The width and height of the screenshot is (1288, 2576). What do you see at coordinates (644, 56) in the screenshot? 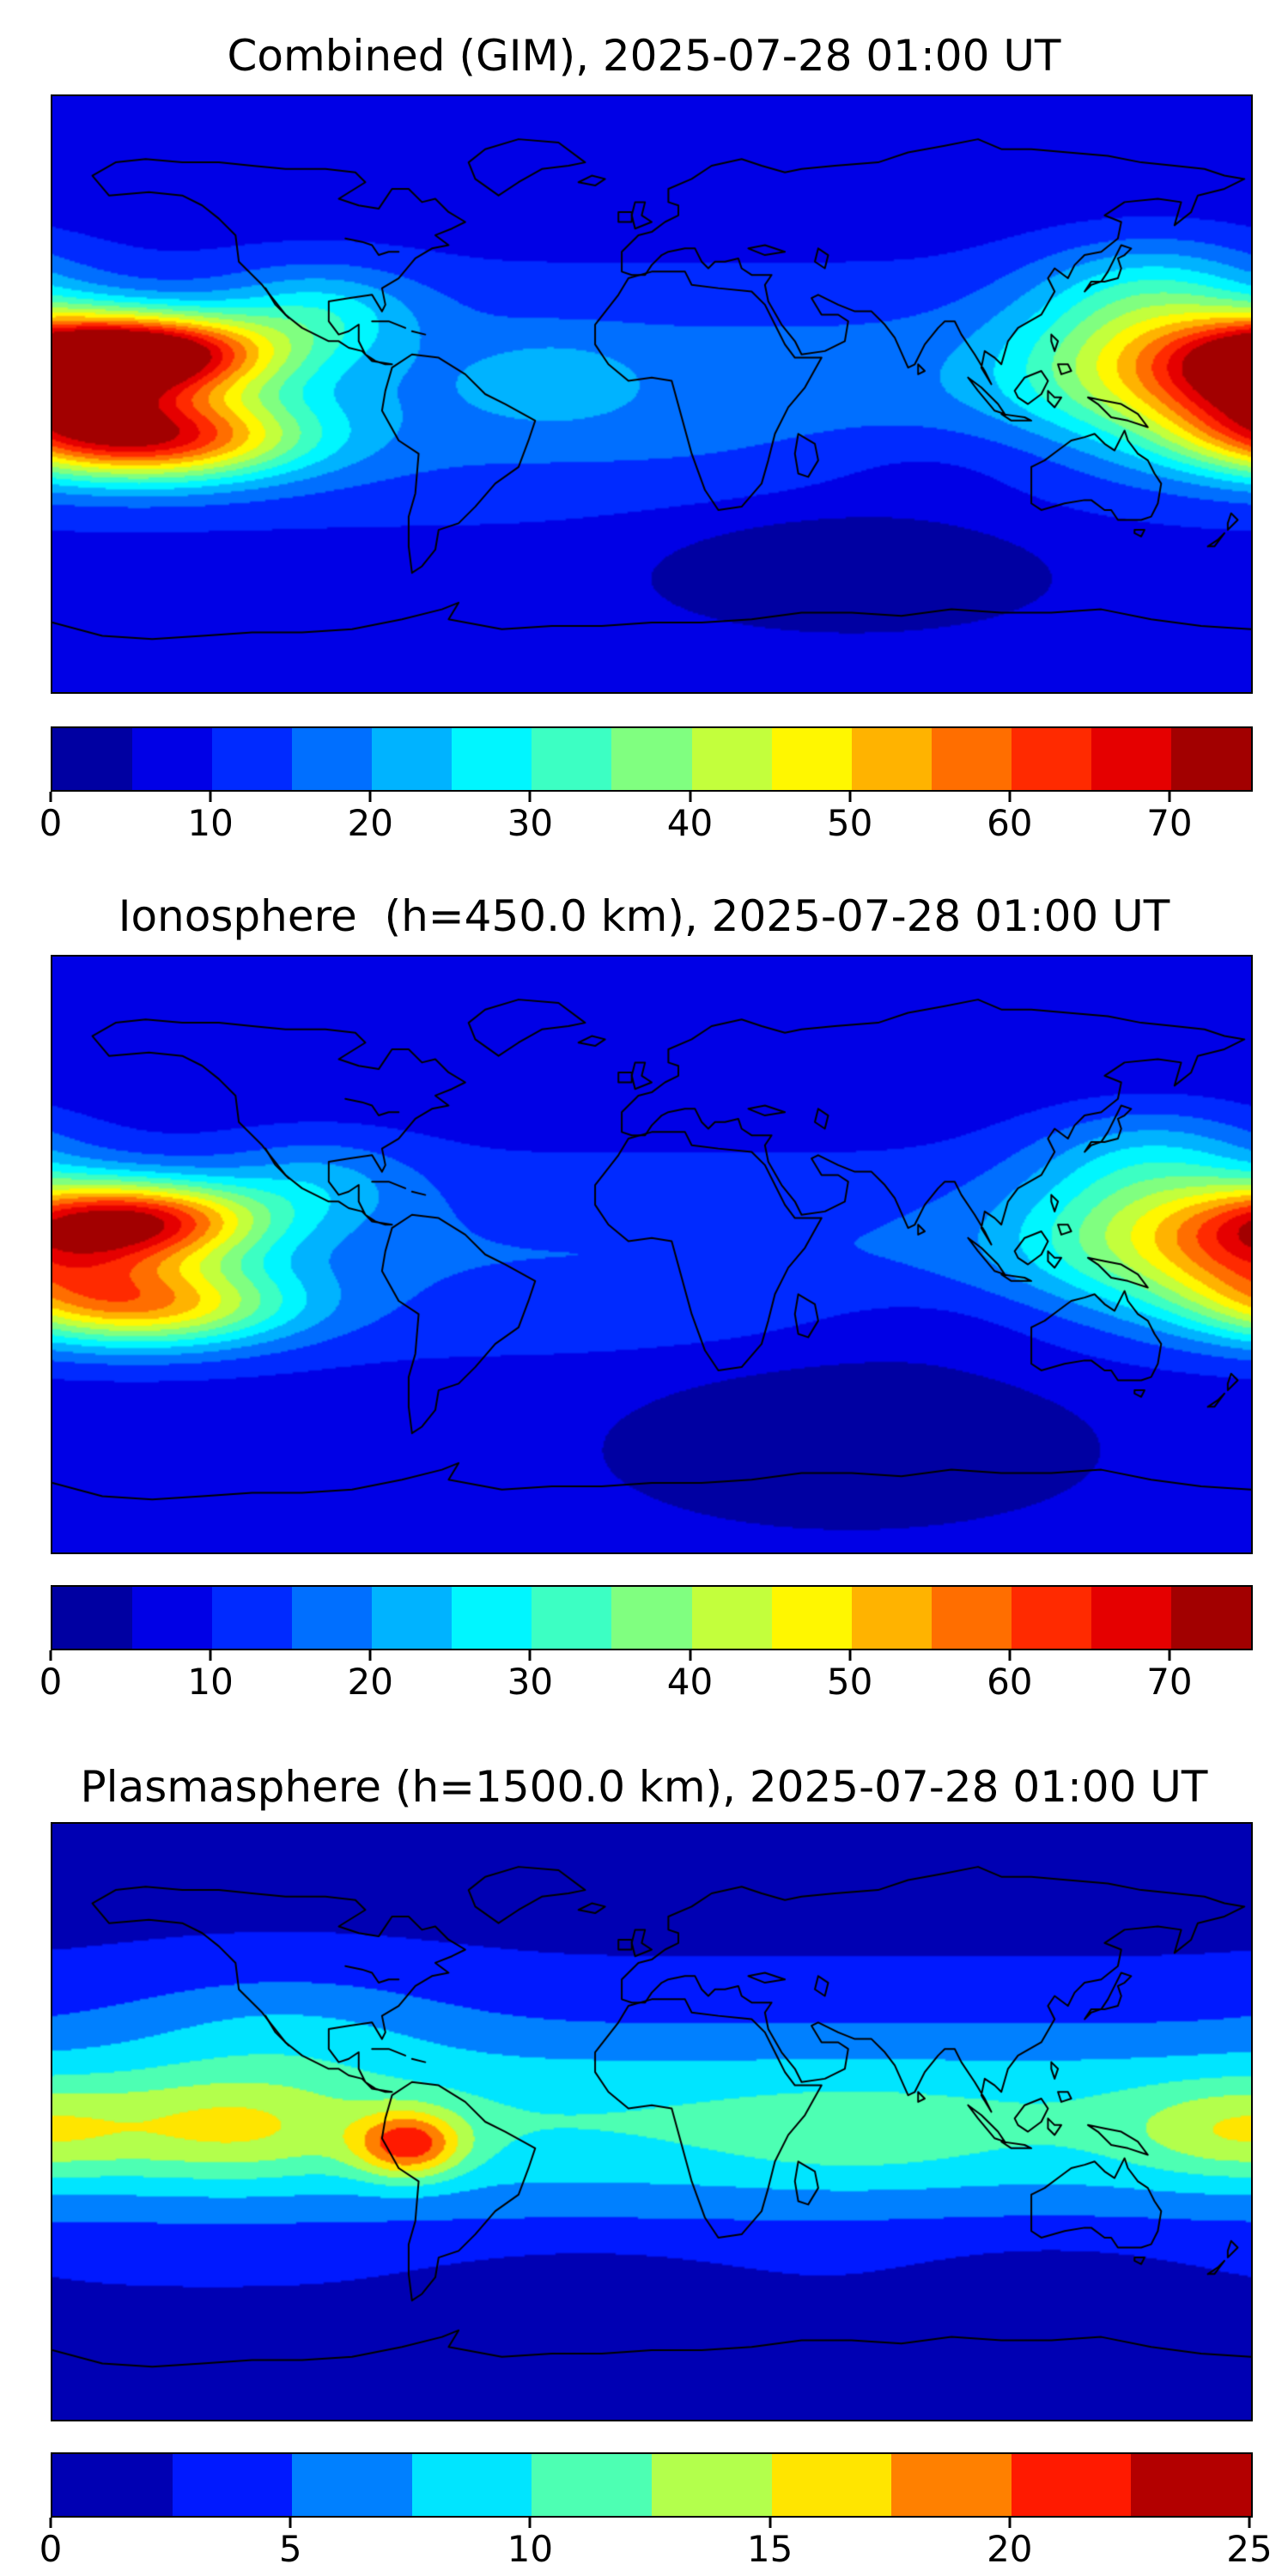
I see `panel-title-combined: Combined (GIM), 2025-07-28 01:00 UT` at bounding box center [644, 56].